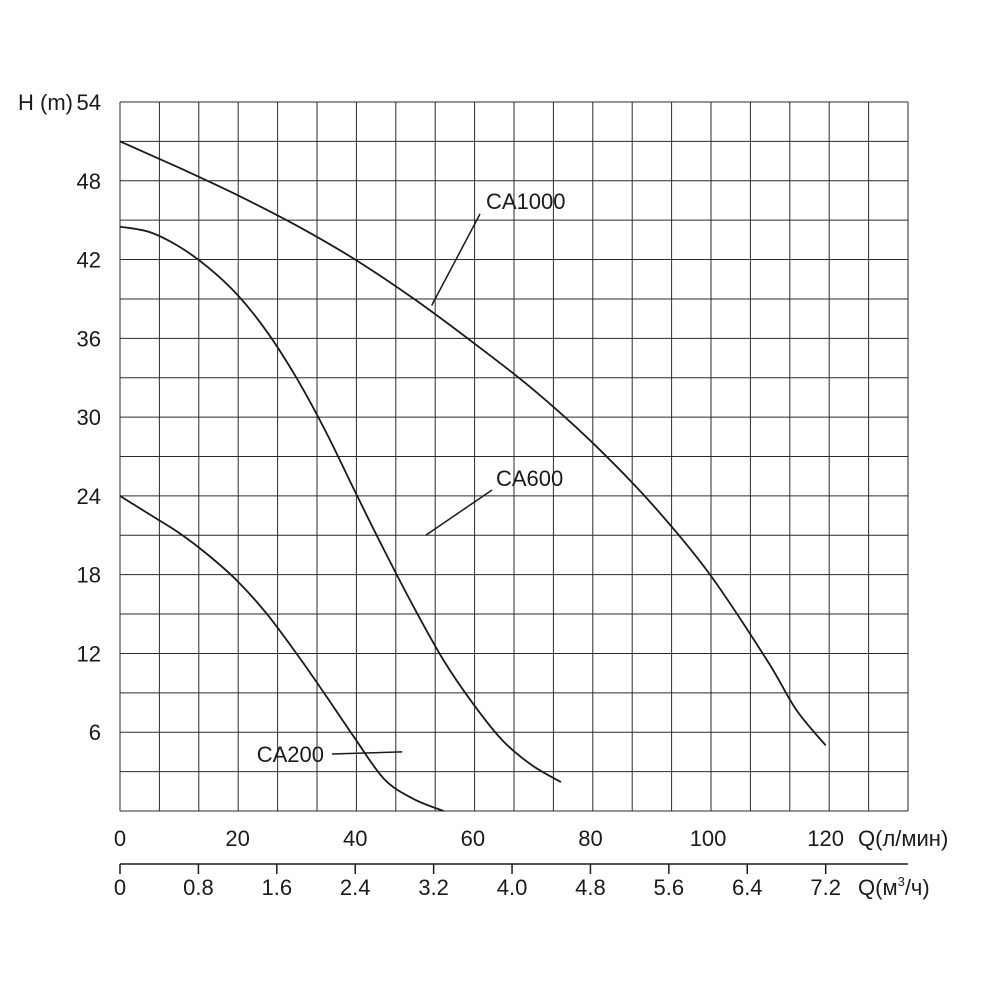 This screenshot has height=1000, width=1000. What do you see at coordinates (277, 887) in the screenshot?
I see `x-secondary-tick-label: 1.6` at bounding box center [277, 887].